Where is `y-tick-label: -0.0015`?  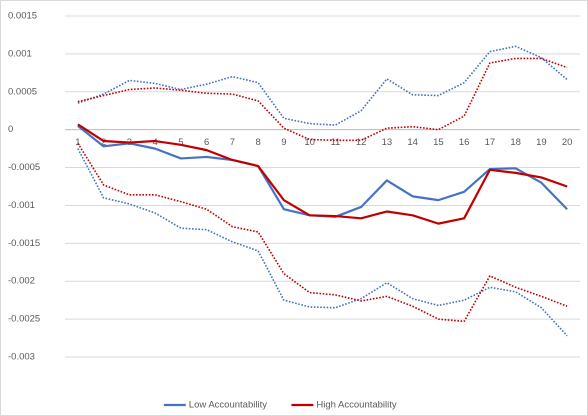 y-tick-label: -0.0015 is located at coordinates (24, 243).